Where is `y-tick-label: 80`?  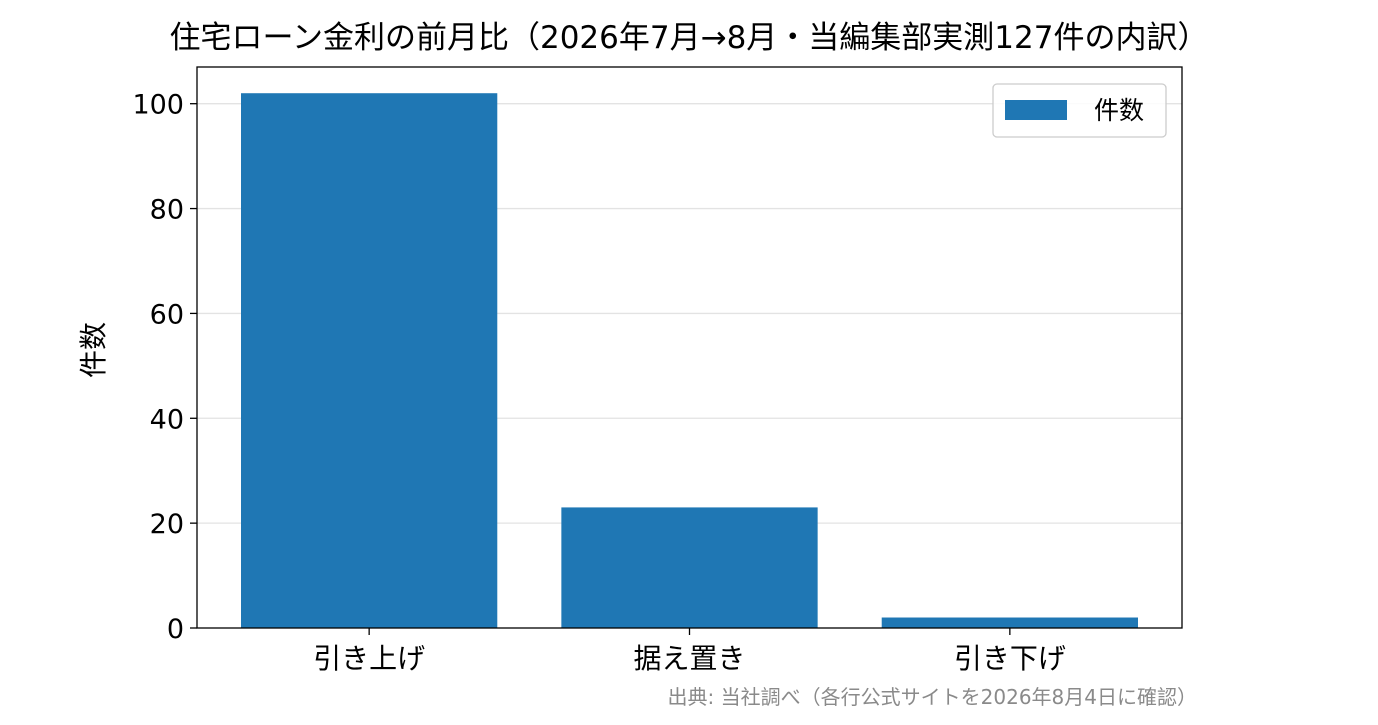
y-tick-label: 80 is located at coordinates (167, 210).